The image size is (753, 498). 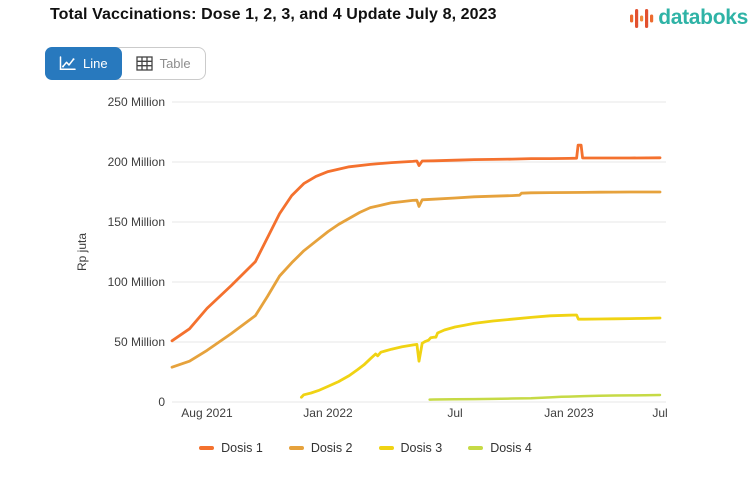 I want to click on line-chart-icon, so click(x=67, y=63).